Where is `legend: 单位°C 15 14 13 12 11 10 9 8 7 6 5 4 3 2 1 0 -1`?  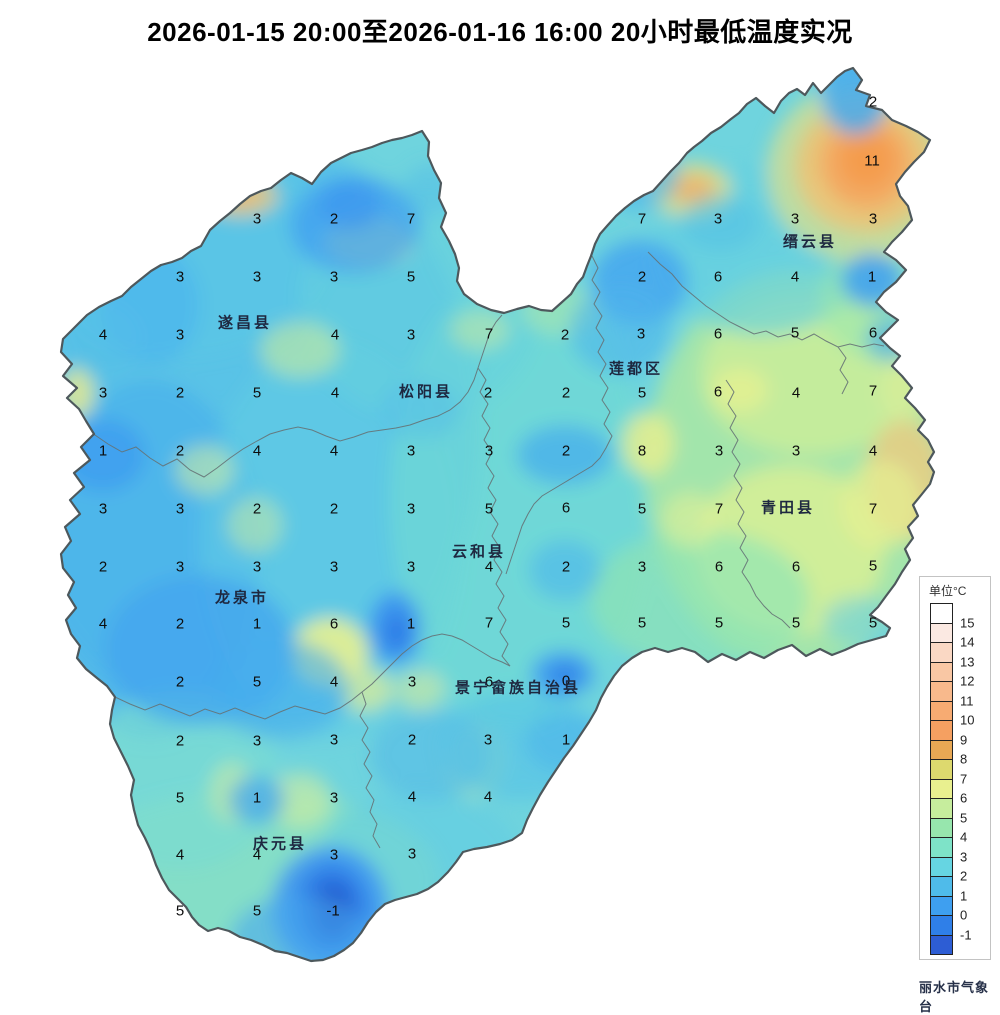
legend: 单位°C 15 14 13 12 11 10 9 8 7 6 5 4 3 2 1 0 -1 is located at coordinates (955, 768).